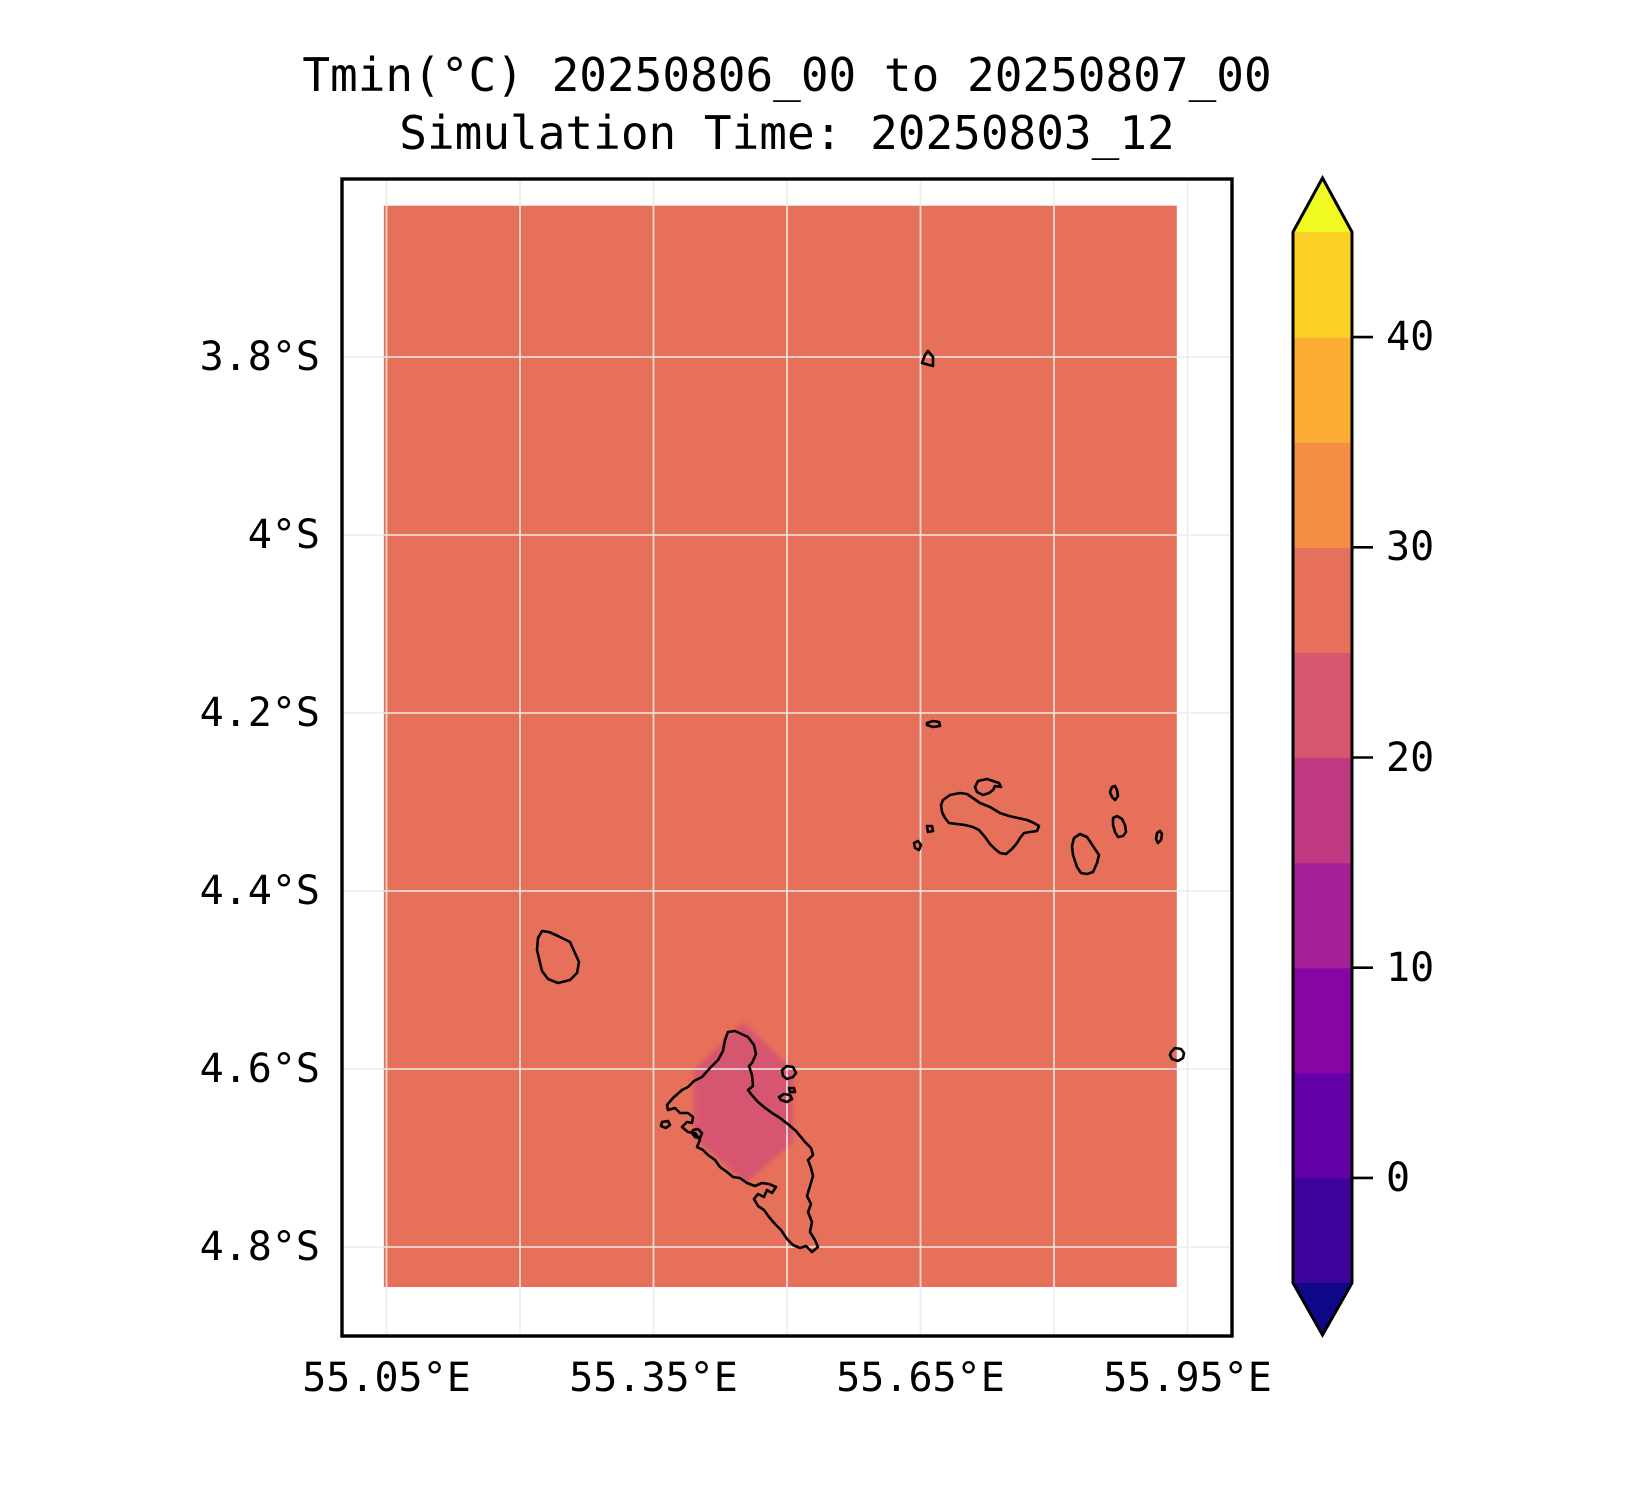 This screenshot has width=1650, height=1500. Describe the element at coordinates (1410, 337) in the screenshot. I see `colorbar-tick-label: 40` at that location.